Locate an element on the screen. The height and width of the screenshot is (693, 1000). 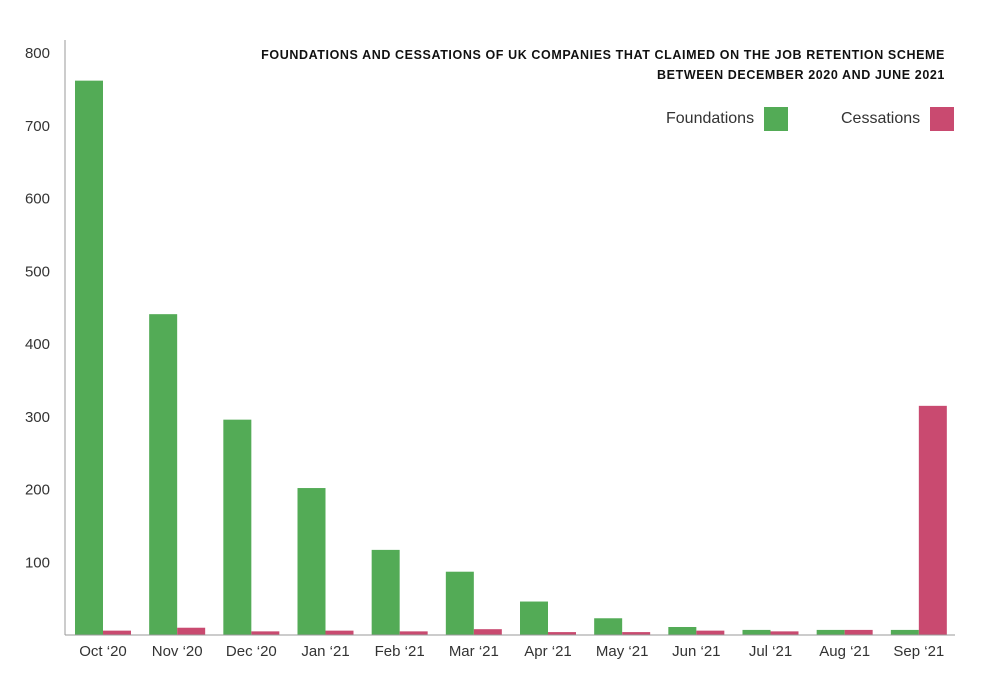
legend-item-foundations: Foundations is located at coordinates (727, 119).